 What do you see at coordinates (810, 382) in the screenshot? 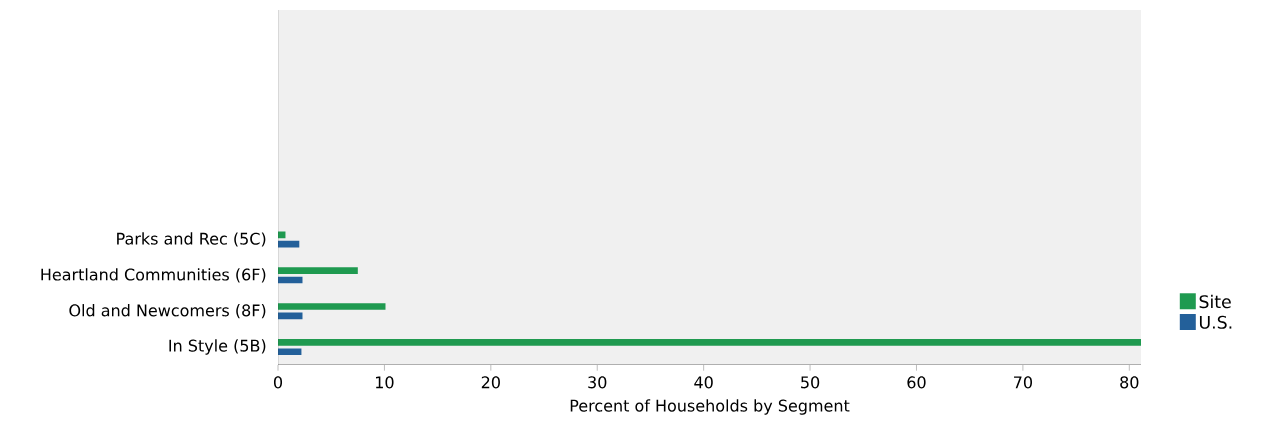
I see `x-tick-label: 50` at bounding box center [810, 382].